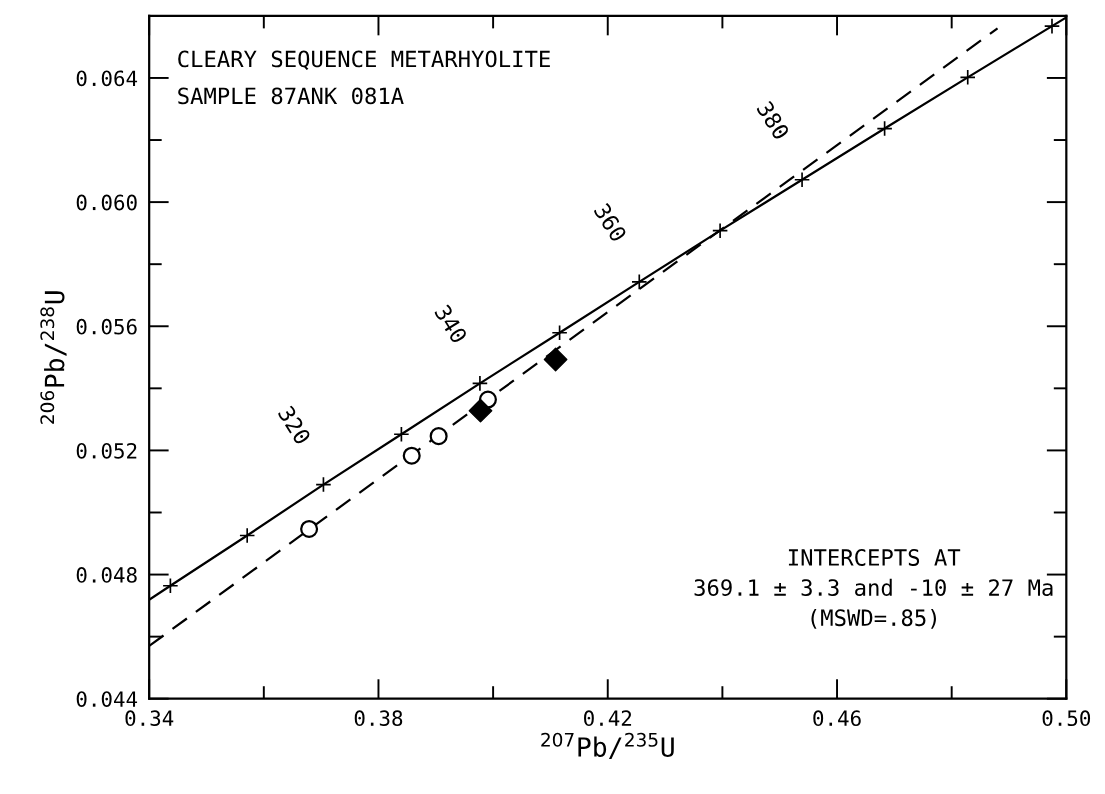  What do you see at coordinates (107, 699) in the screenshot?
I see `y-tick-label: 0.044` at bounding box center [107, 699].